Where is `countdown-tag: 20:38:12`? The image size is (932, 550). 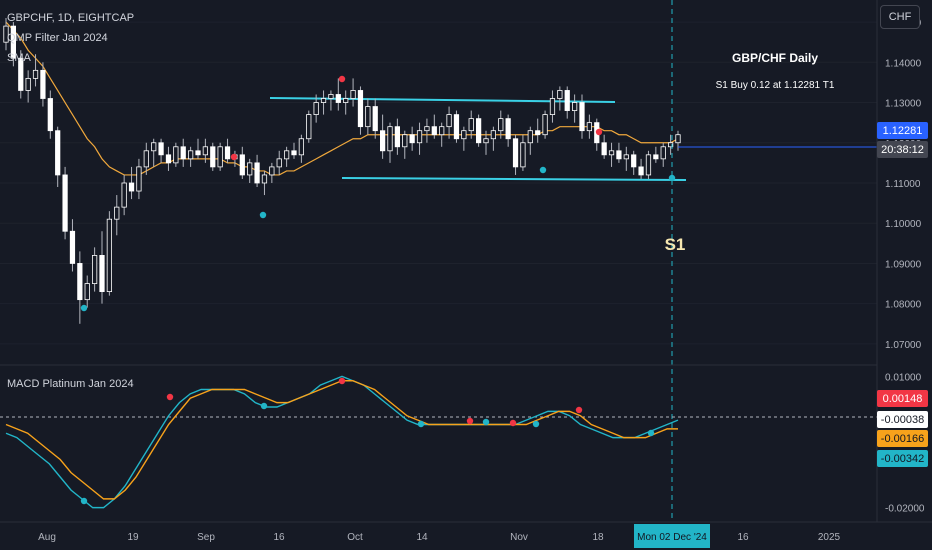 countdown-tag: 20:38:12 is located at coordinates (902, 149).